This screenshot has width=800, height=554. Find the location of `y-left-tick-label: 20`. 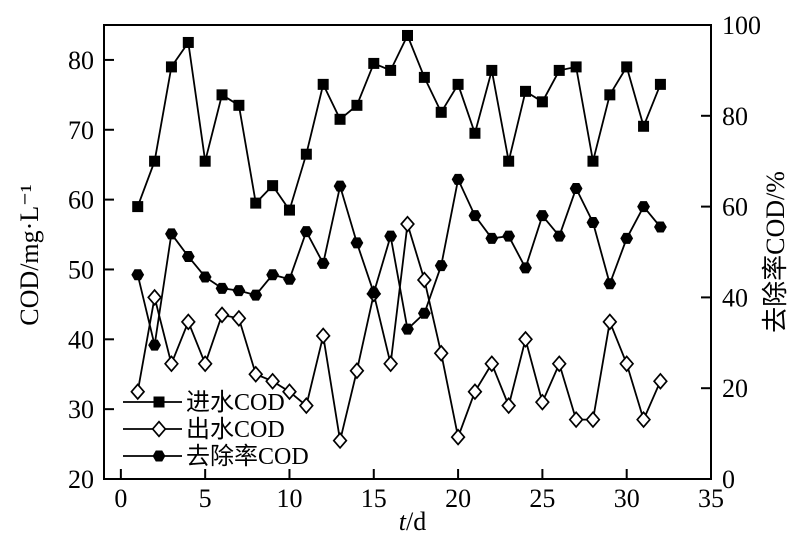

y-left-tick-label: 20 is located at coordinates (81, 479).